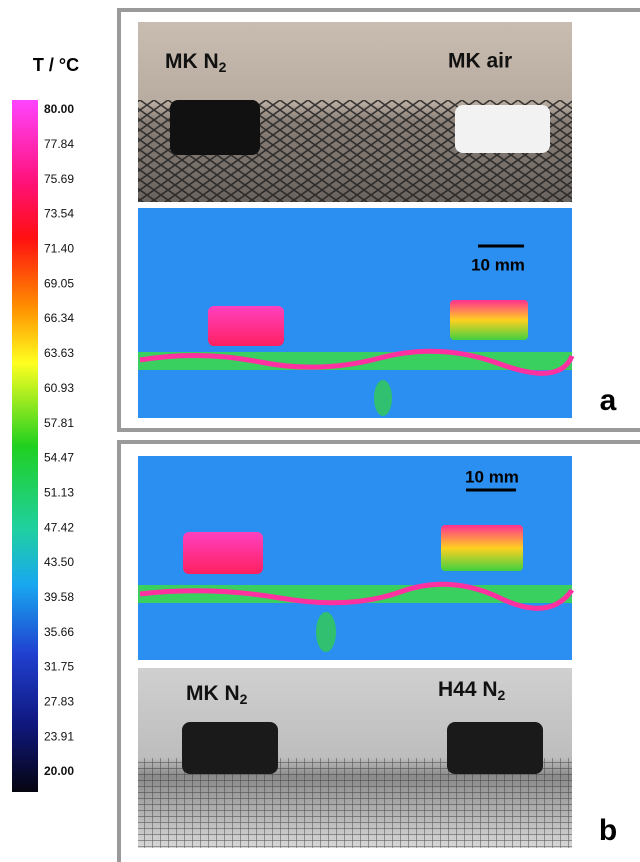 The width and height of the screenshot is (640, 862). What do you see at coordinates (25, 446) in the screenshot?
I see `colorbar` at bounding box center [25, 446].